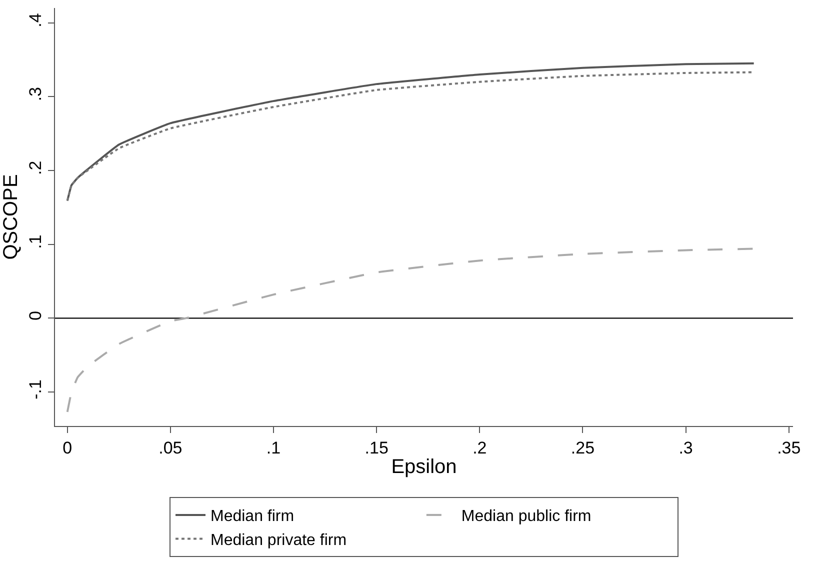 The height and width of the screenshot is (565, 818). Describe the element at coordinates (36, 94) in the screenshot. I see `y-tick-label: .3` at that location.